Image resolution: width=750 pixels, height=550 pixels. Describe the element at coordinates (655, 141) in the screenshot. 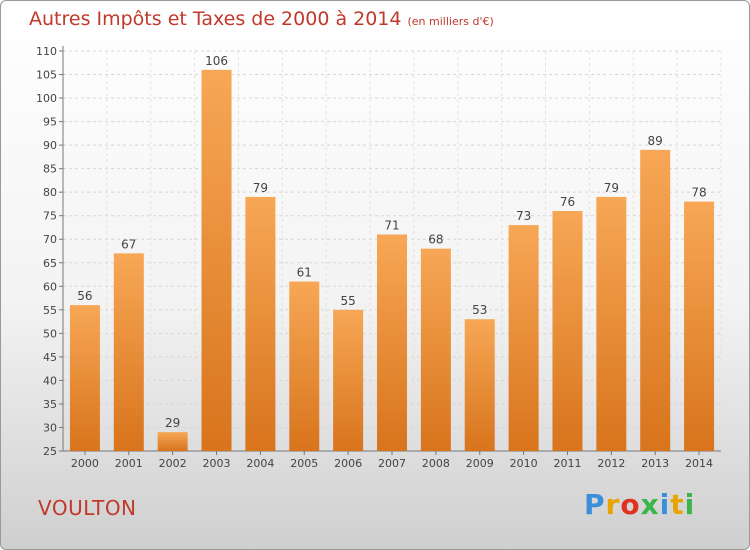

I see `data-label: 89` at that location.